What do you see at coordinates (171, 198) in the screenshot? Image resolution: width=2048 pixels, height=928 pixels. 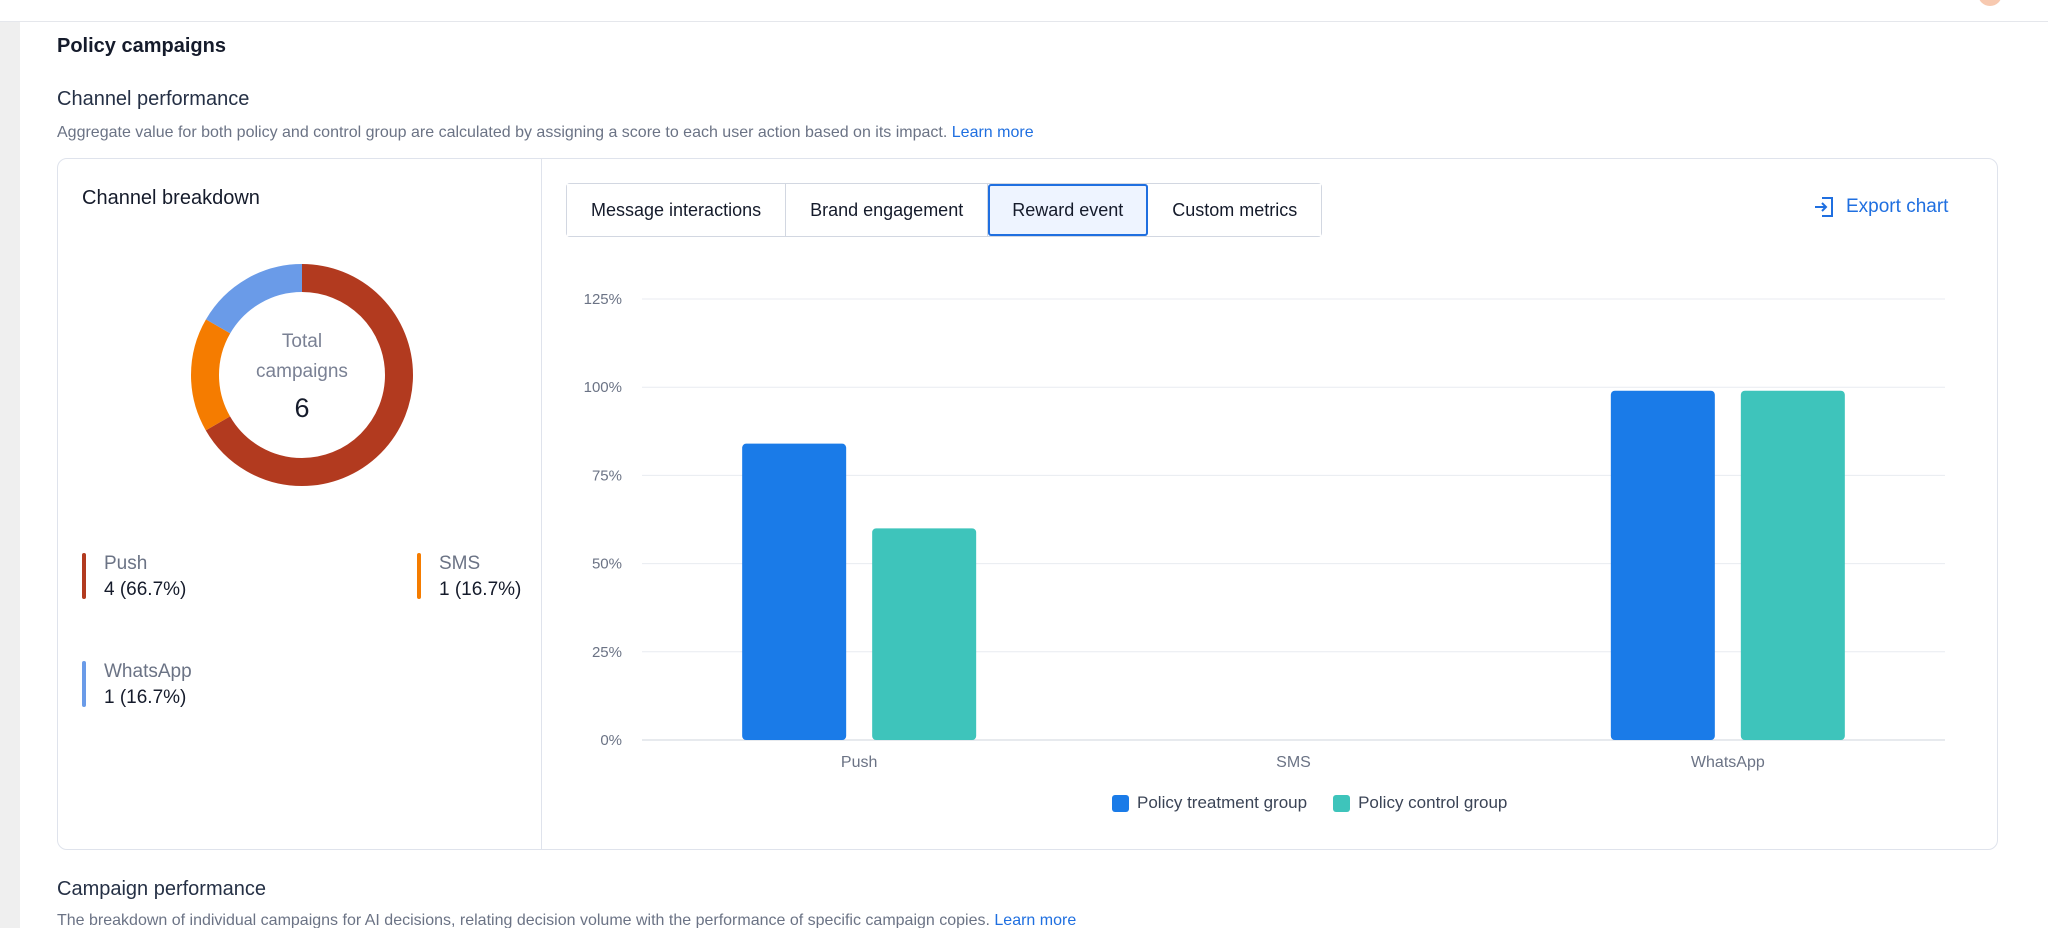 I see `channel-breakdown-title: Channel breakdown` at bounding box center [171, 198].